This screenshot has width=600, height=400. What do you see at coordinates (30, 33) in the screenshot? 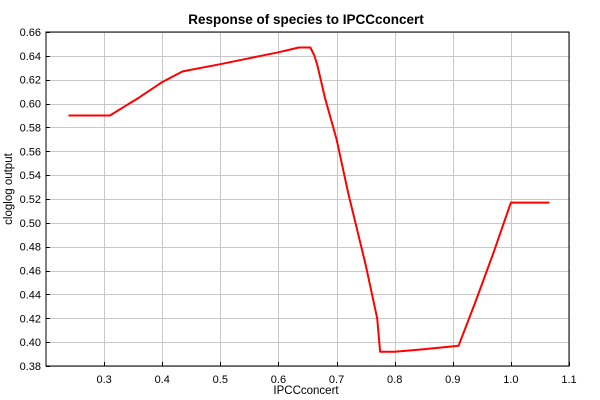
I see `y-tick-label: 0.66` at bounding box center [30, 33].